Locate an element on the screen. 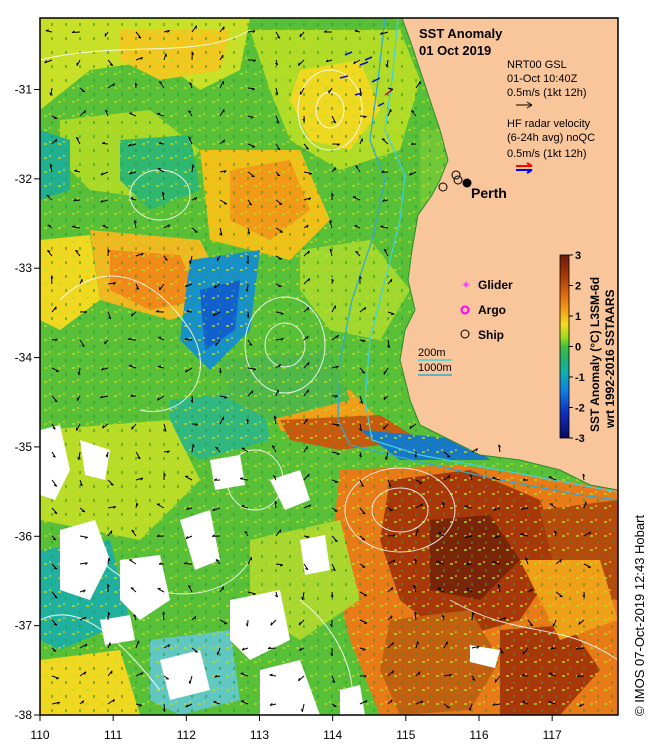  x-tick-label: 111 is located at coordinates (113, 735).